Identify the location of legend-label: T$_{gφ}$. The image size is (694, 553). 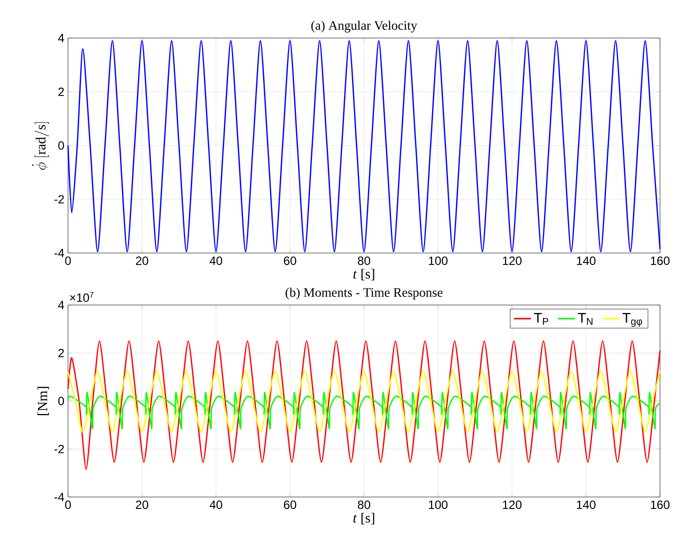
(632, 320).